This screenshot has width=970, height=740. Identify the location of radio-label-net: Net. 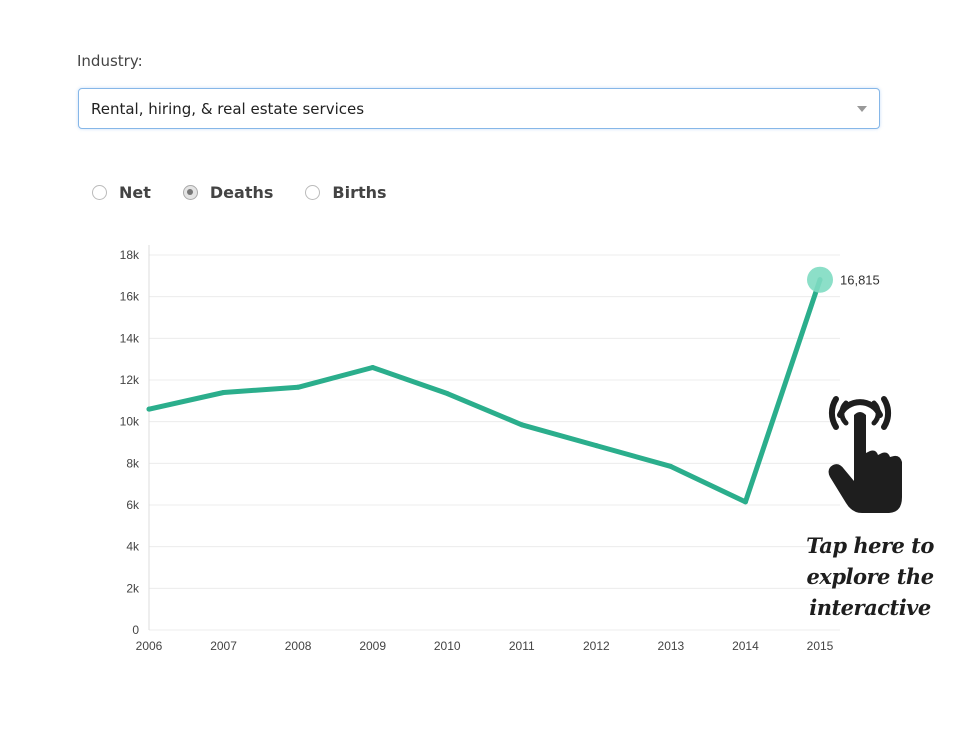
(135, 192).